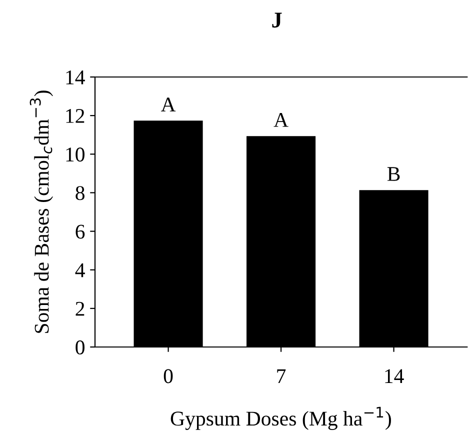  What do you see at coordinates (393, 174) in the screenshot?
I see `annotation: B` at bounding box center [393, 174].